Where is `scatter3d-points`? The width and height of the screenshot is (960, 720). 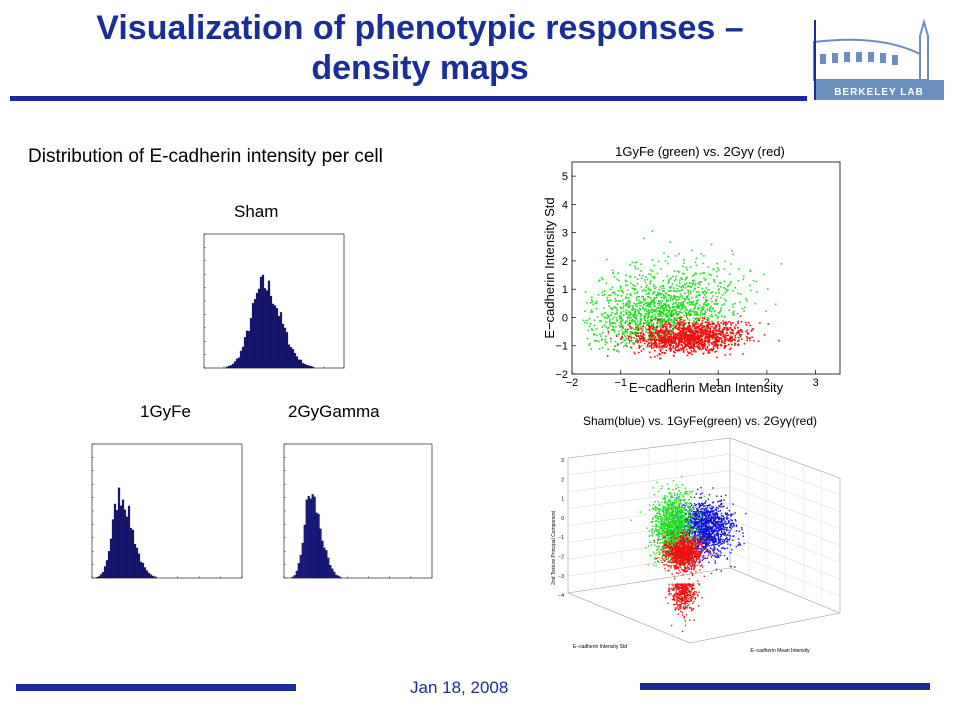 scatter3d-points is located at coordinates (688, 554).